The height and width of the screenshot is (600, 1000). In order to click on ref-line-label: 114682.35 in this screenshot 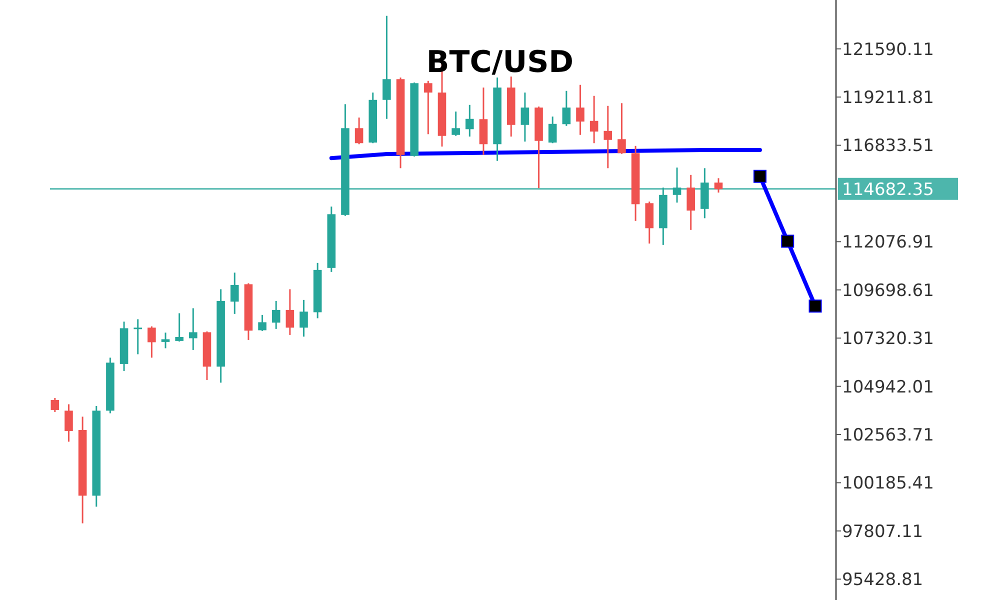, I will do `click(888, 190)`.